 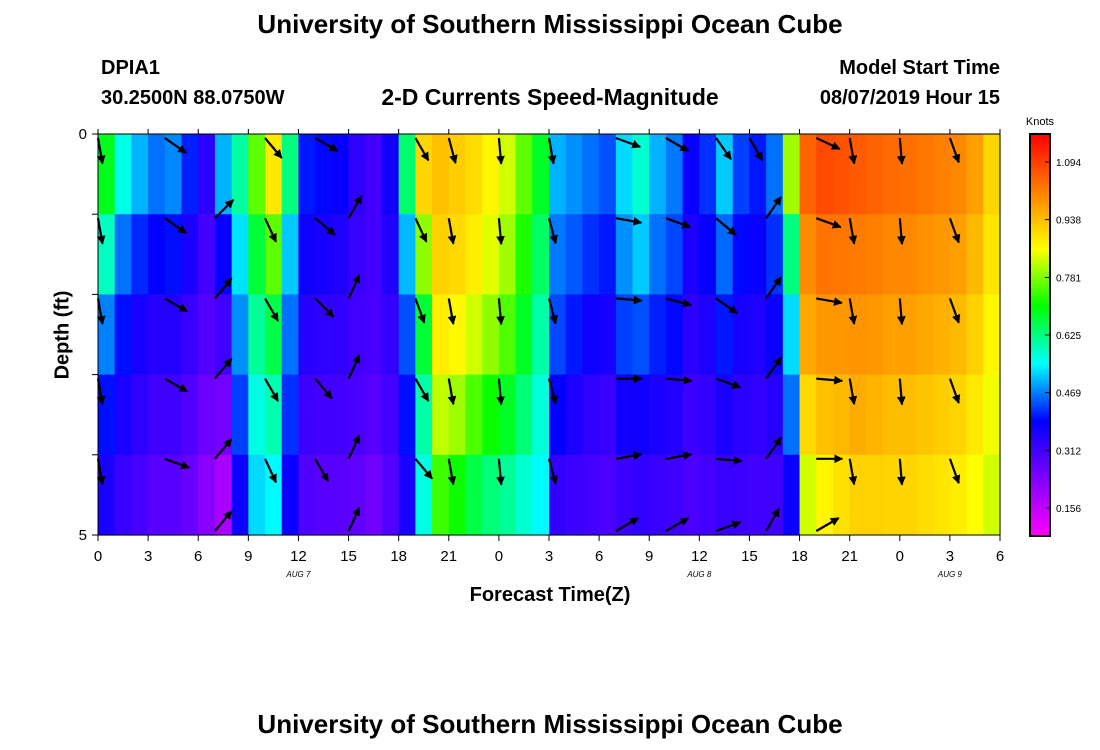 What do you see at coordinates (83, 535) in the screenshot?
I see `y-tick-label: 5` at bounding box center [83, 535].